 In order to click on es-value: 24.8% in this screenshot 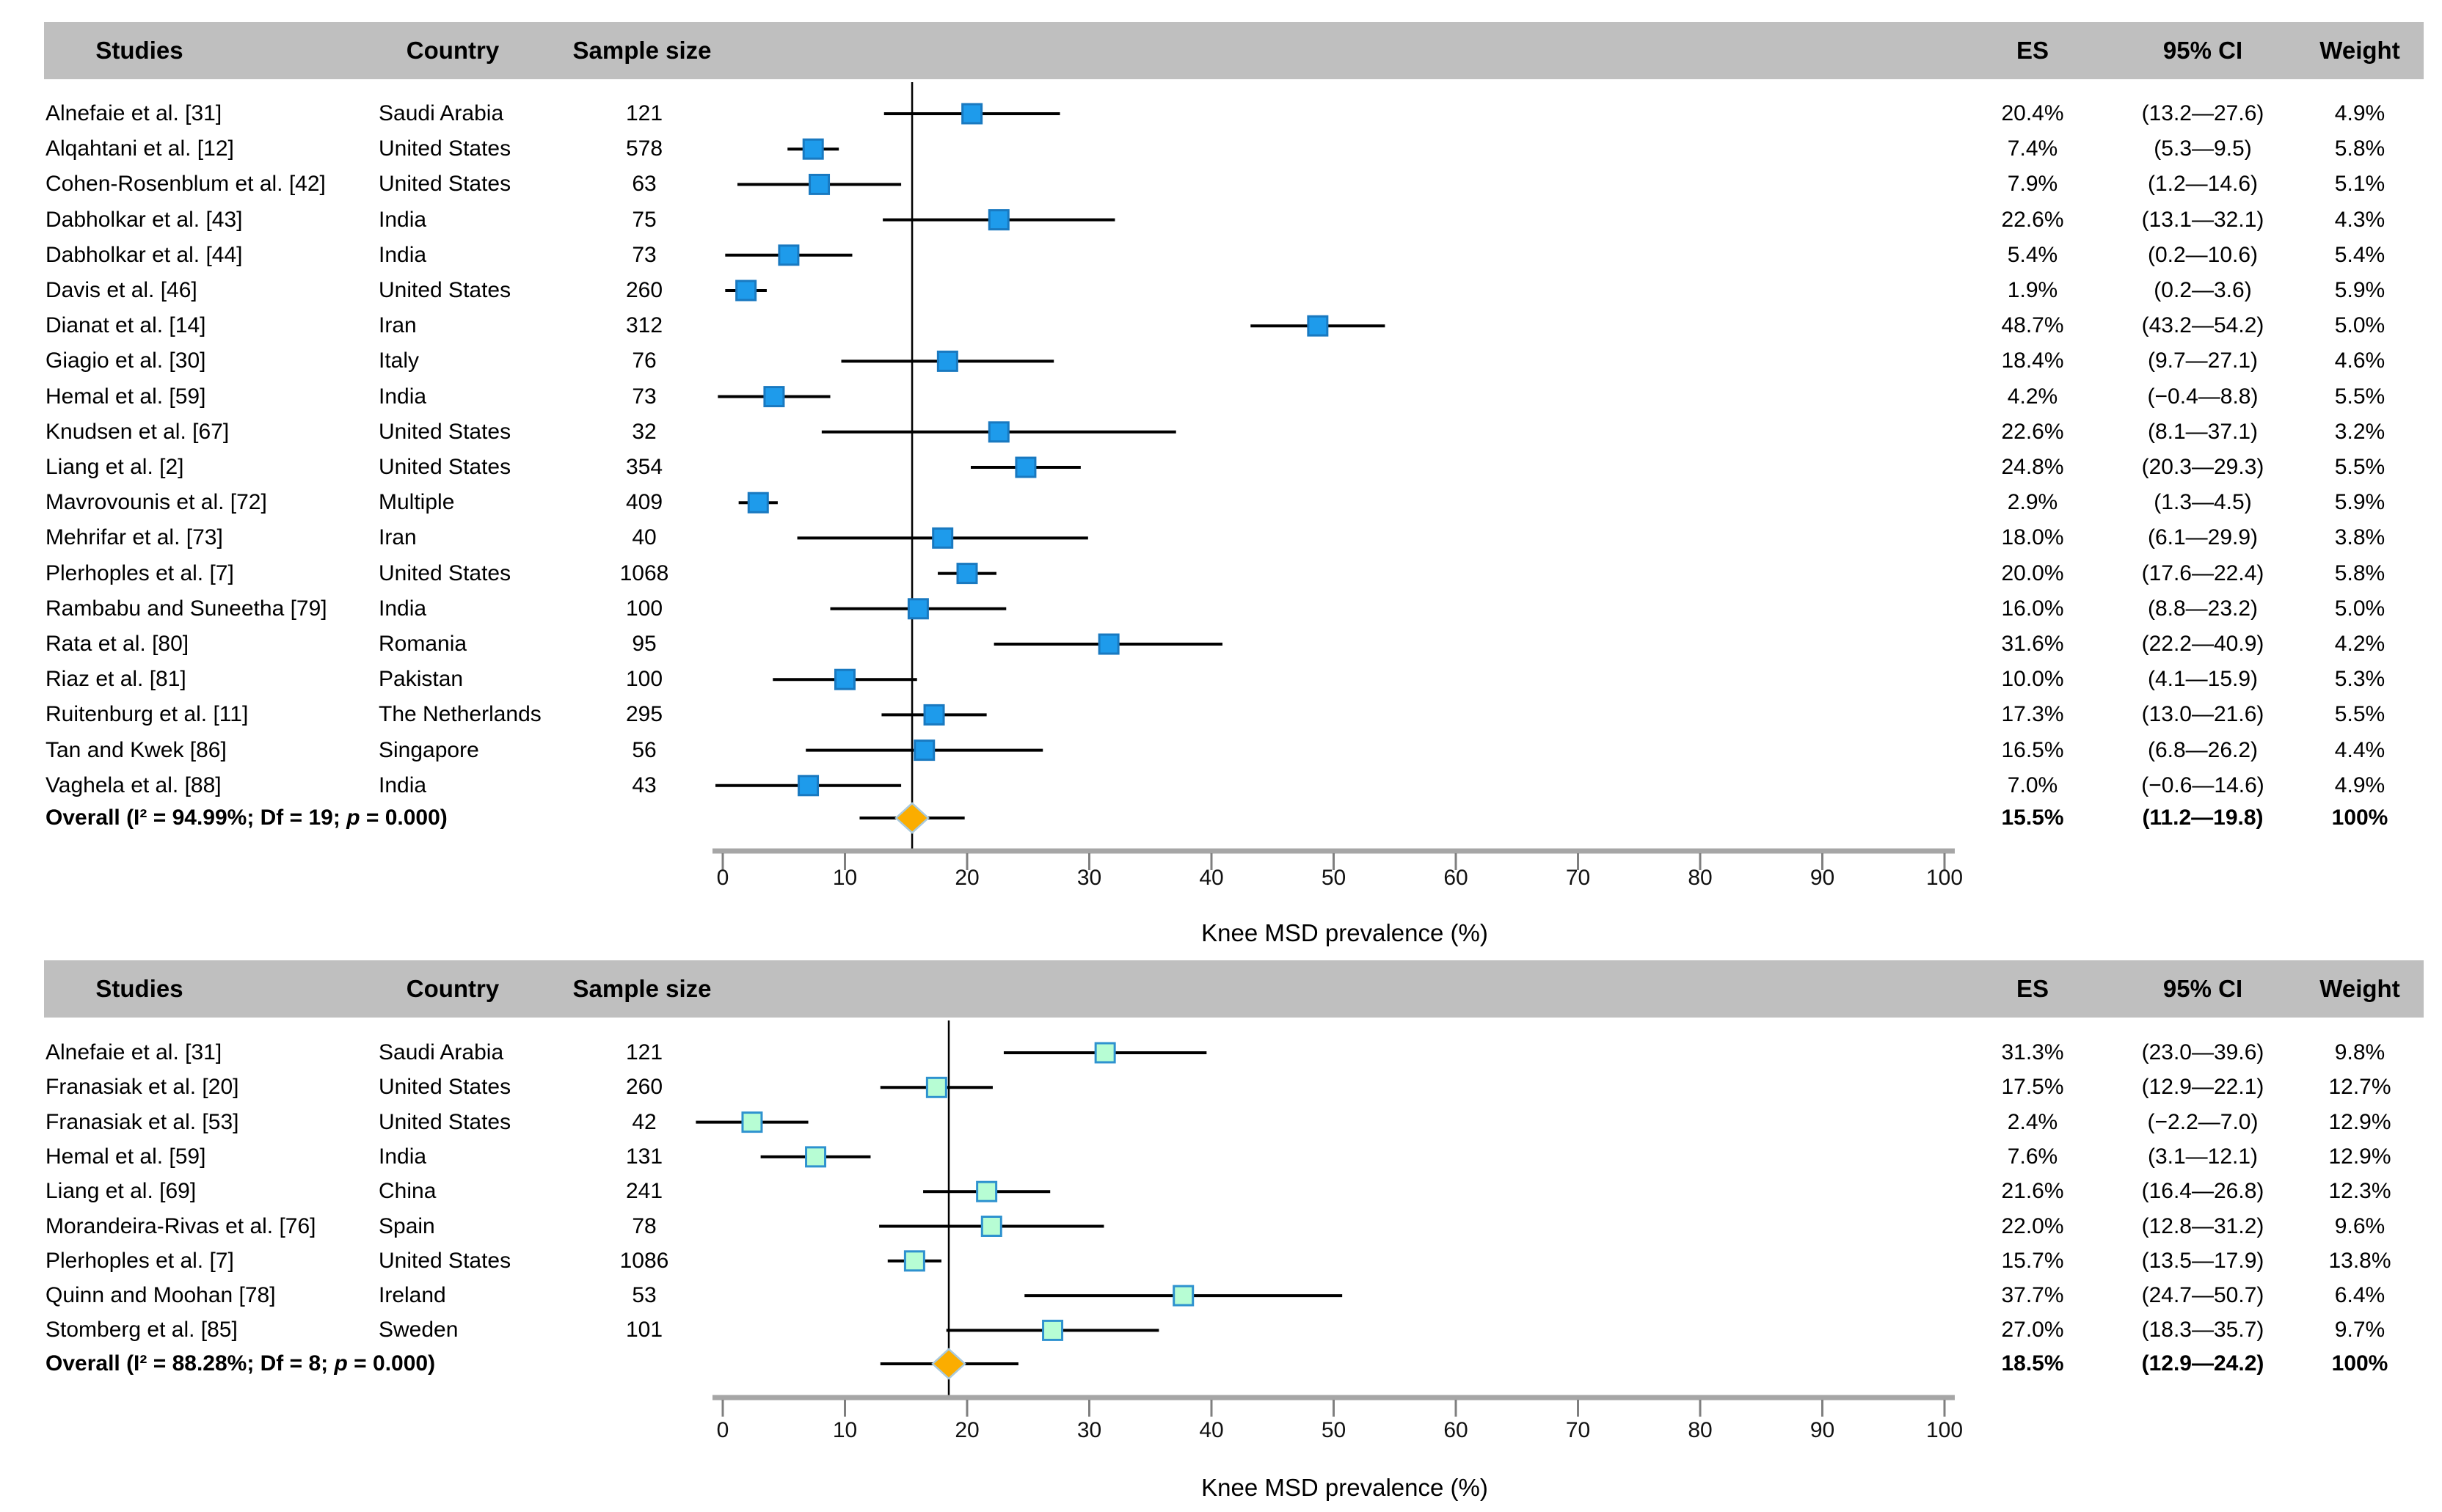, I will do `click(2032, 467)`.